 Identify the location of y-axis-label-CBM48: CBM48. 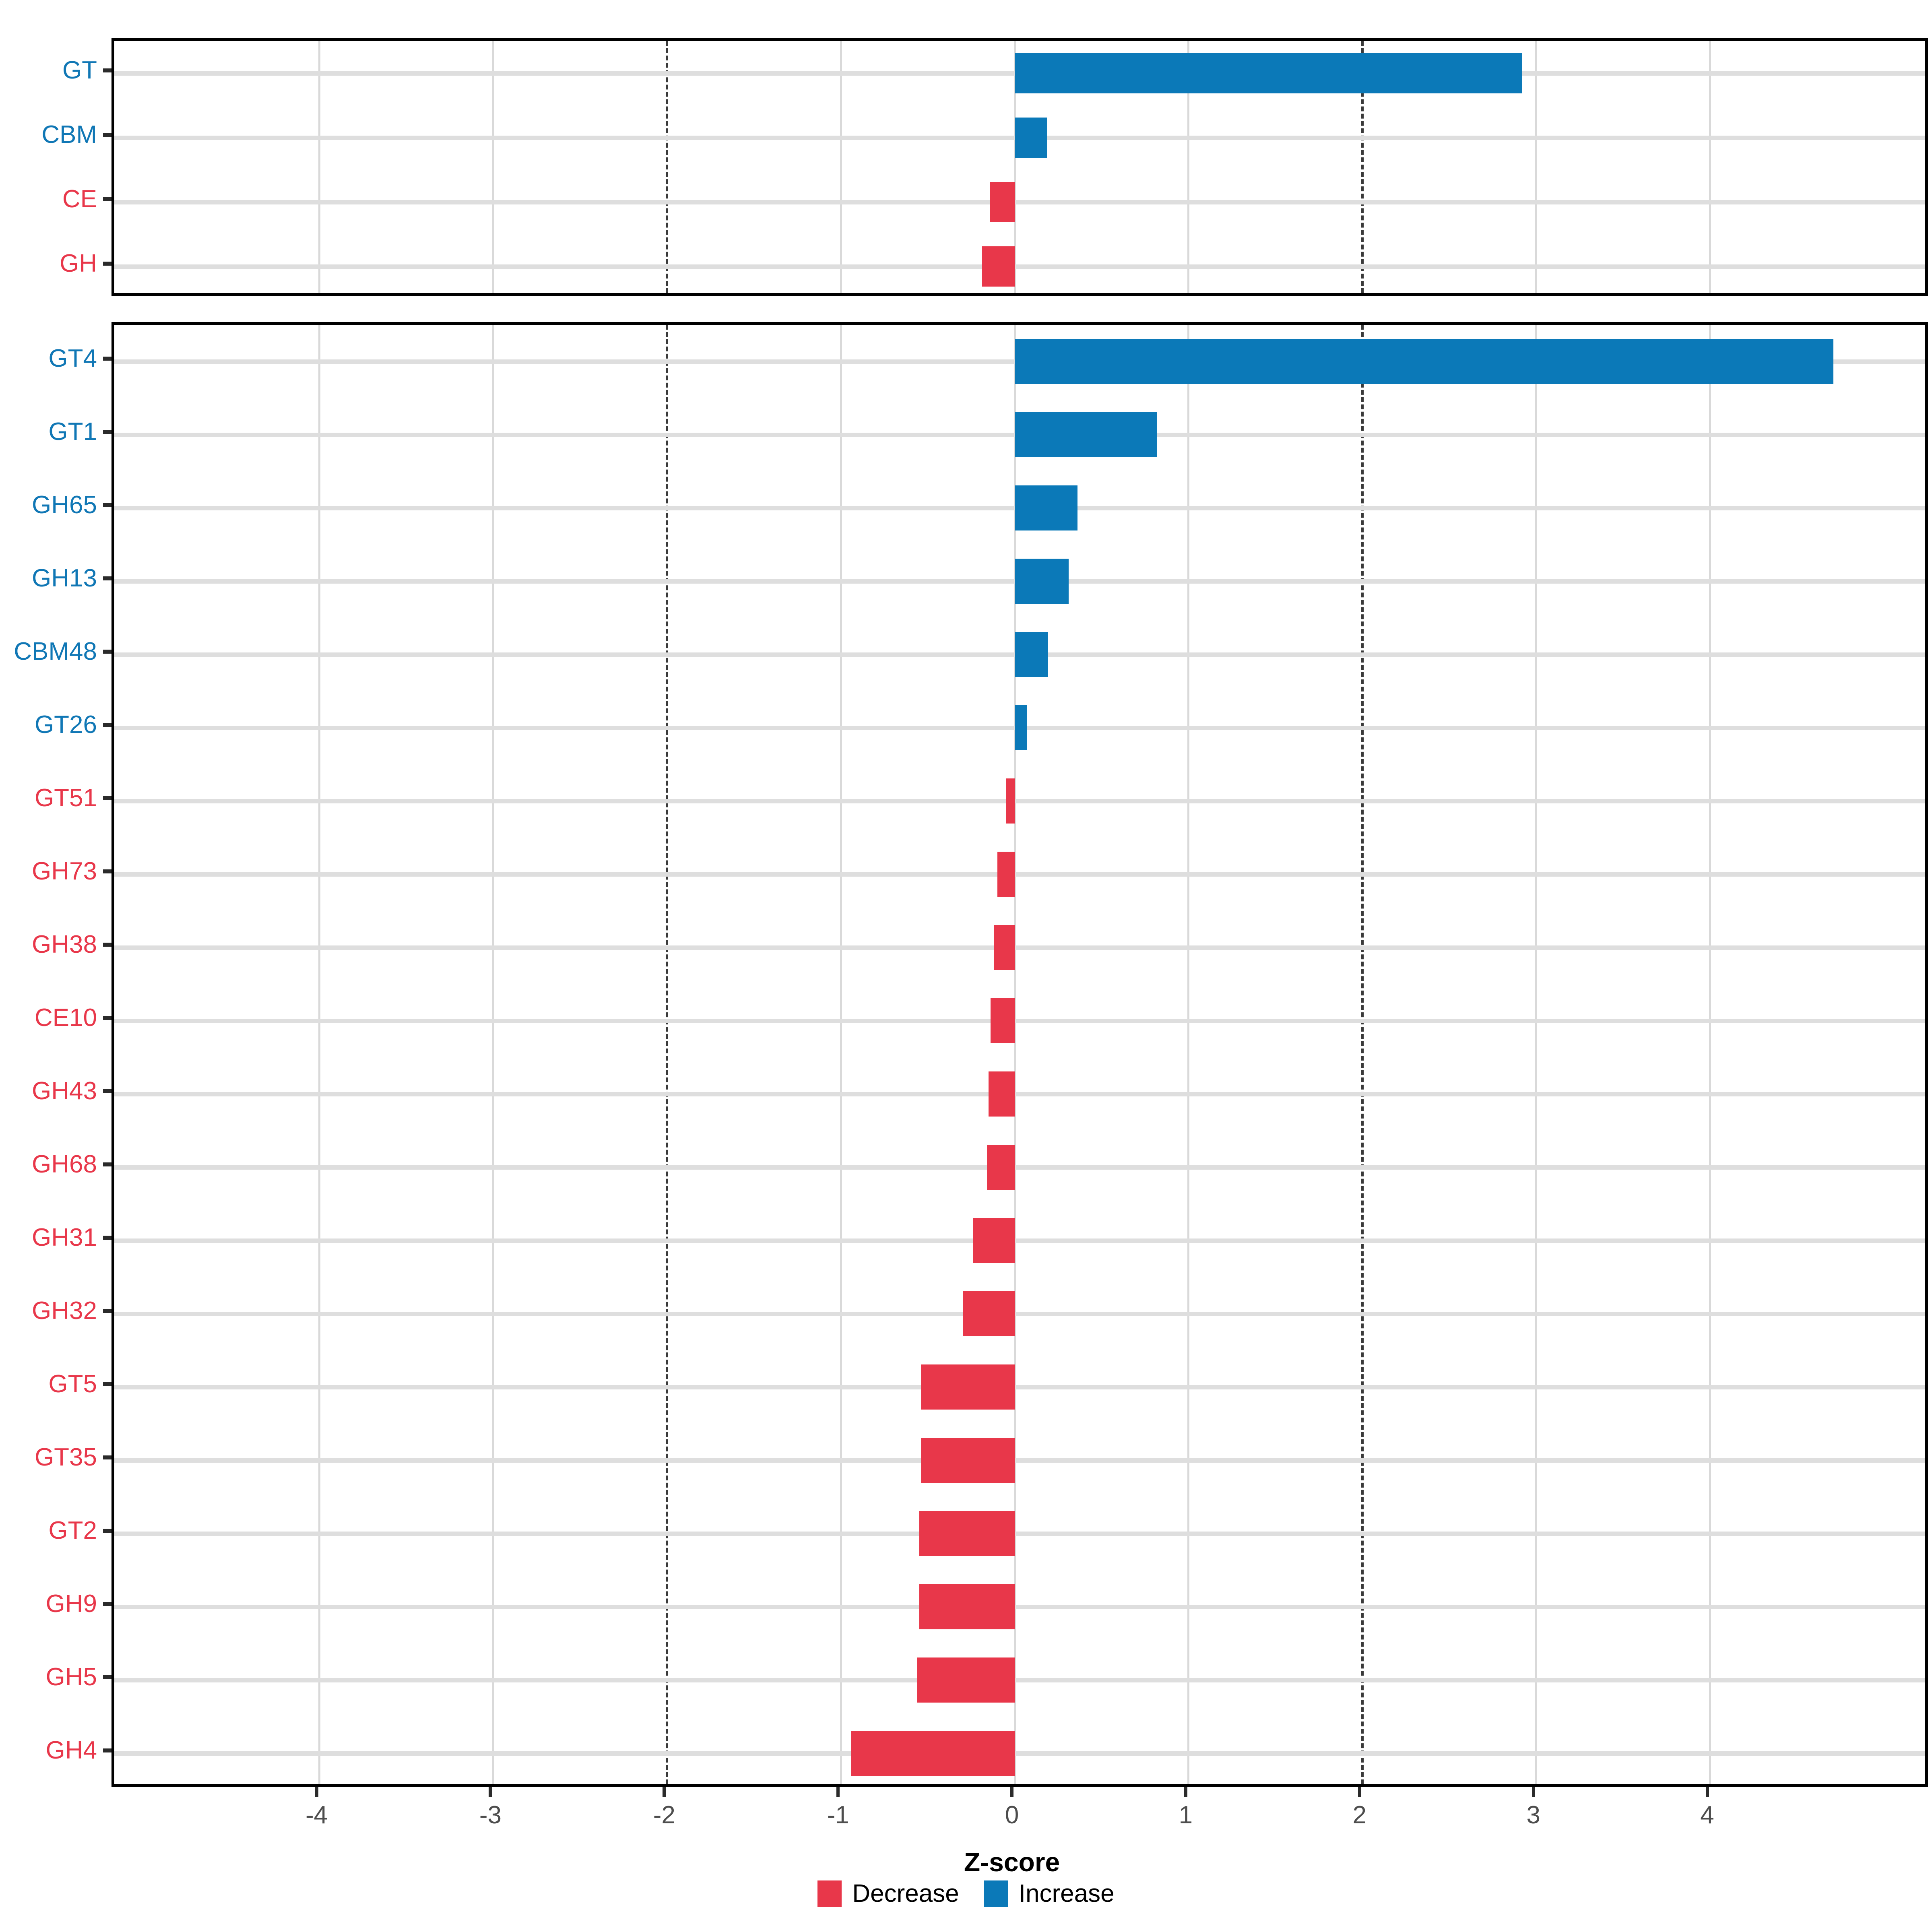
(55, 651).